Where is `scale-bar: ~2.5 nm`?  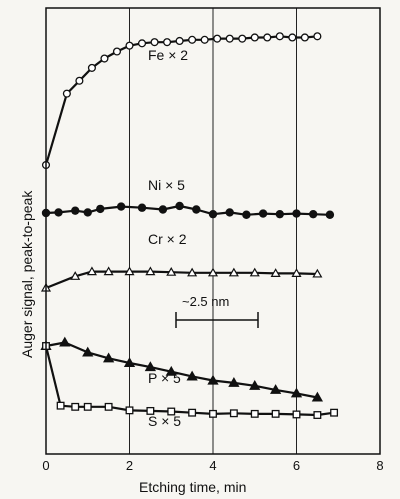 scale-bar: ~2.5 nm is located at coordinates (217, 311).